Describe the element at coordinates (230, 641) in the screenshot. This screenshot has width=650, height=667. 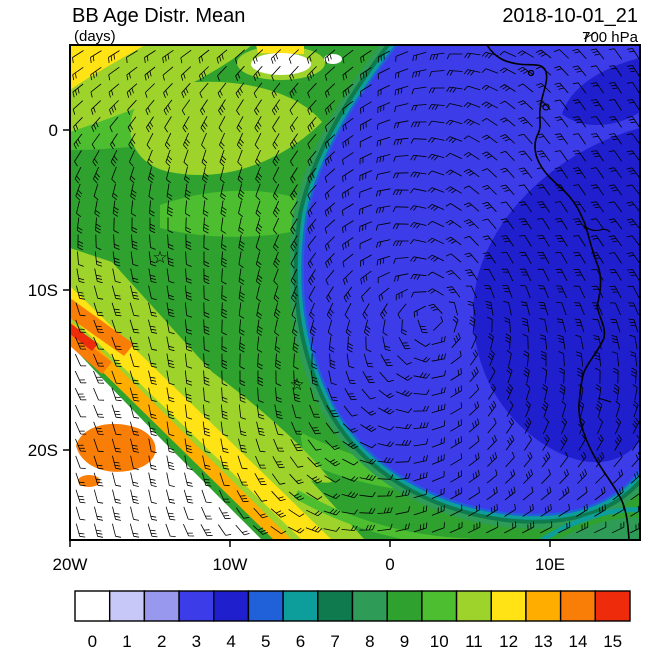
I see `colorbar-label: 4` at that location.